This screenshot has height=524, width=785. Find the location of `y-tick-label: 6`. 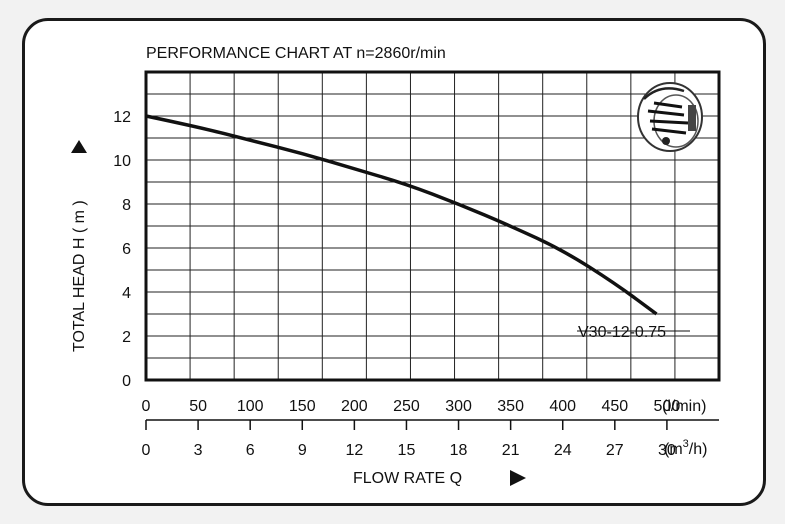

y-tick-label: 6 is located at coordinates (126, 249).